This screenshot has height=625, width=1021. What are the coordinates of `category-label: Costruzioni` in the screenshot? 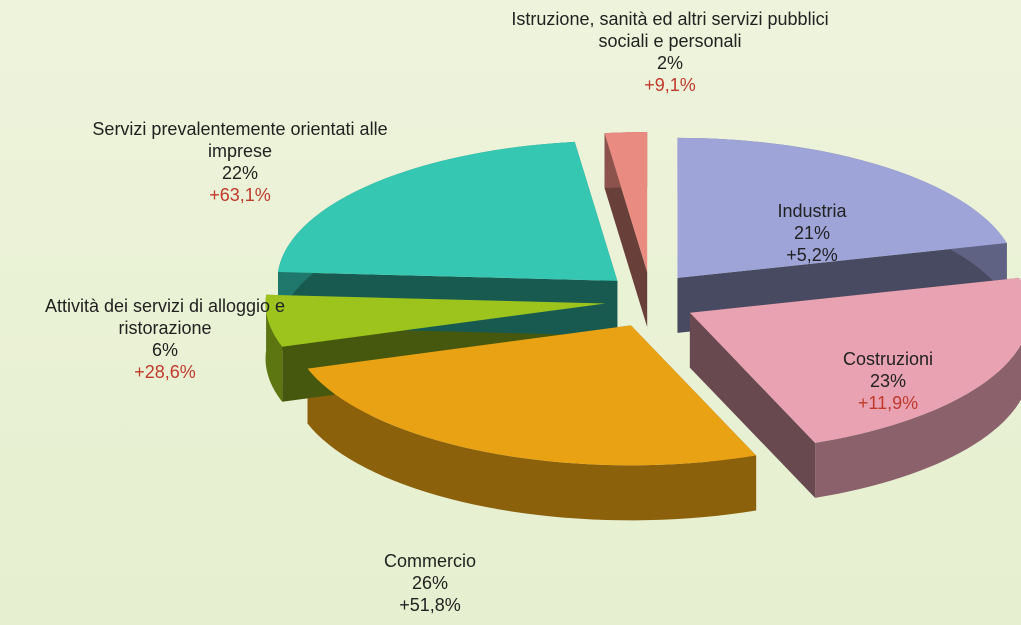 It's located at (888, 359).